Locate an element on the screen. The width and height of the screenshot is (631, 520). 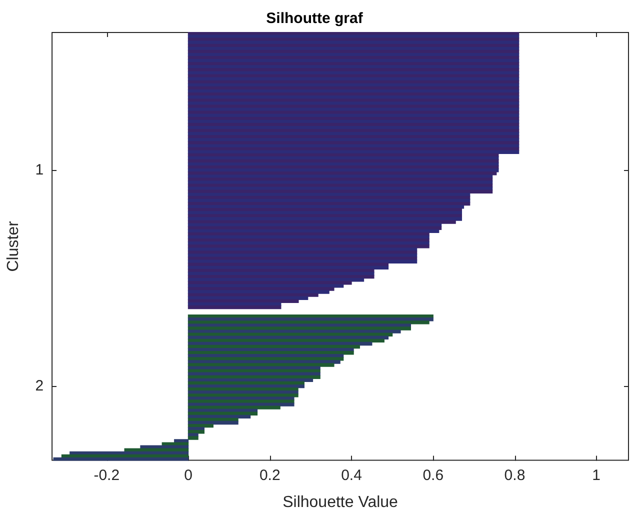
x-tick-label: 1 is located at coordinates (596, 475).